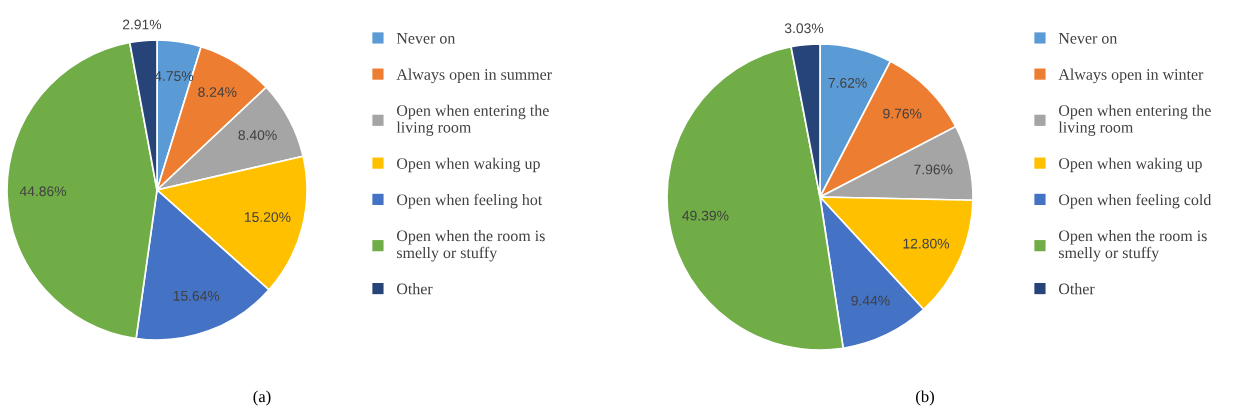 Image resolution: width=1244 pixels, height=417 pixels. Describe the element at coordinates (925, 398) in the screenshot. I see `text: (b)` at that location.